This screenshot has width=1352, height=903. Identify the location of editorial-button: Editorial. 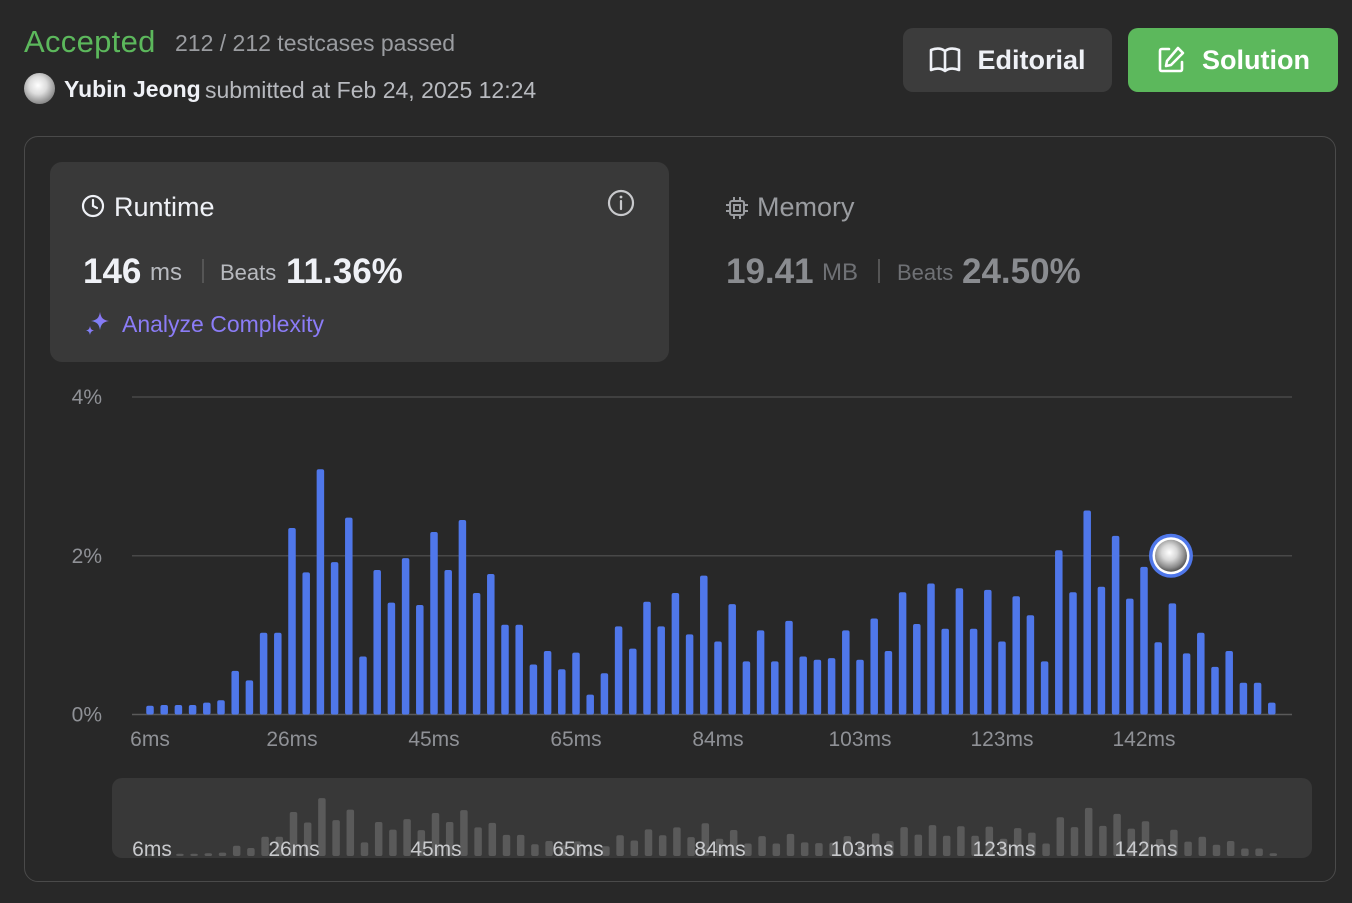
(1007, 60).